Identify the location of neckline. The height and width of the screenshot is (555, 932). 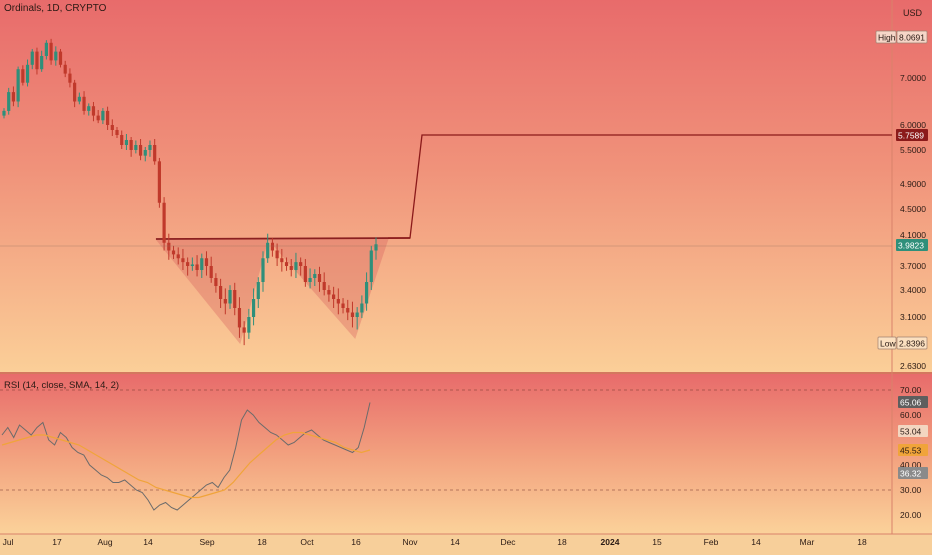
(283, 238).